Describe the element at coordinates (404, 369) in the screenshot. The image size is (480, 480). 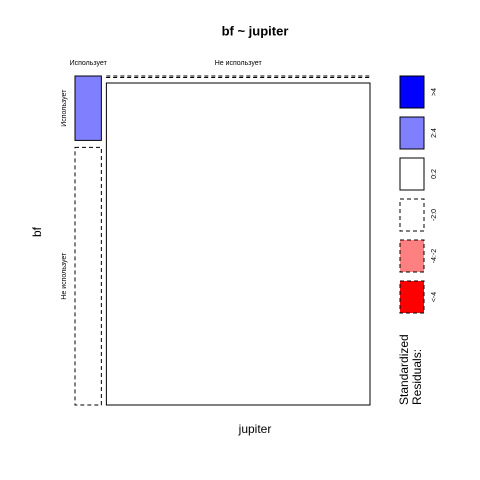
I see `legend-title: Standardized` at that location.